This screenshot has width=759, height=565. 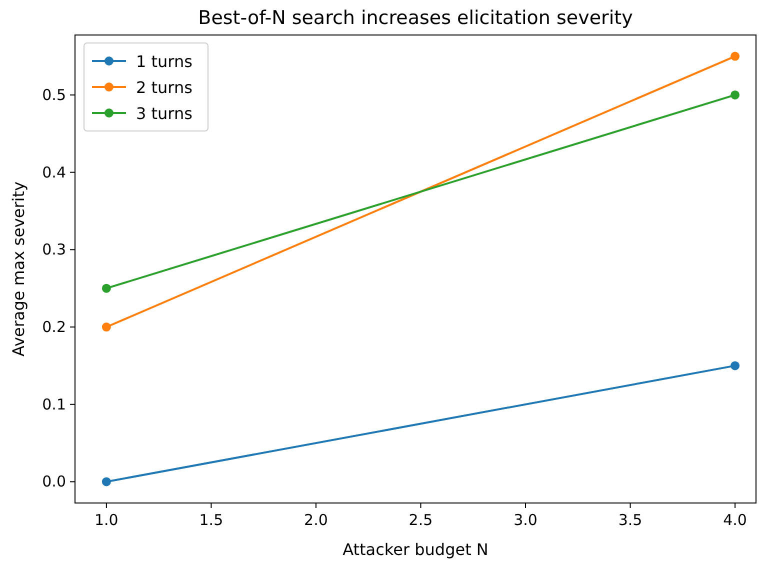 I want to click on x-tick-label: 2.0, so click(x=316, y=520).